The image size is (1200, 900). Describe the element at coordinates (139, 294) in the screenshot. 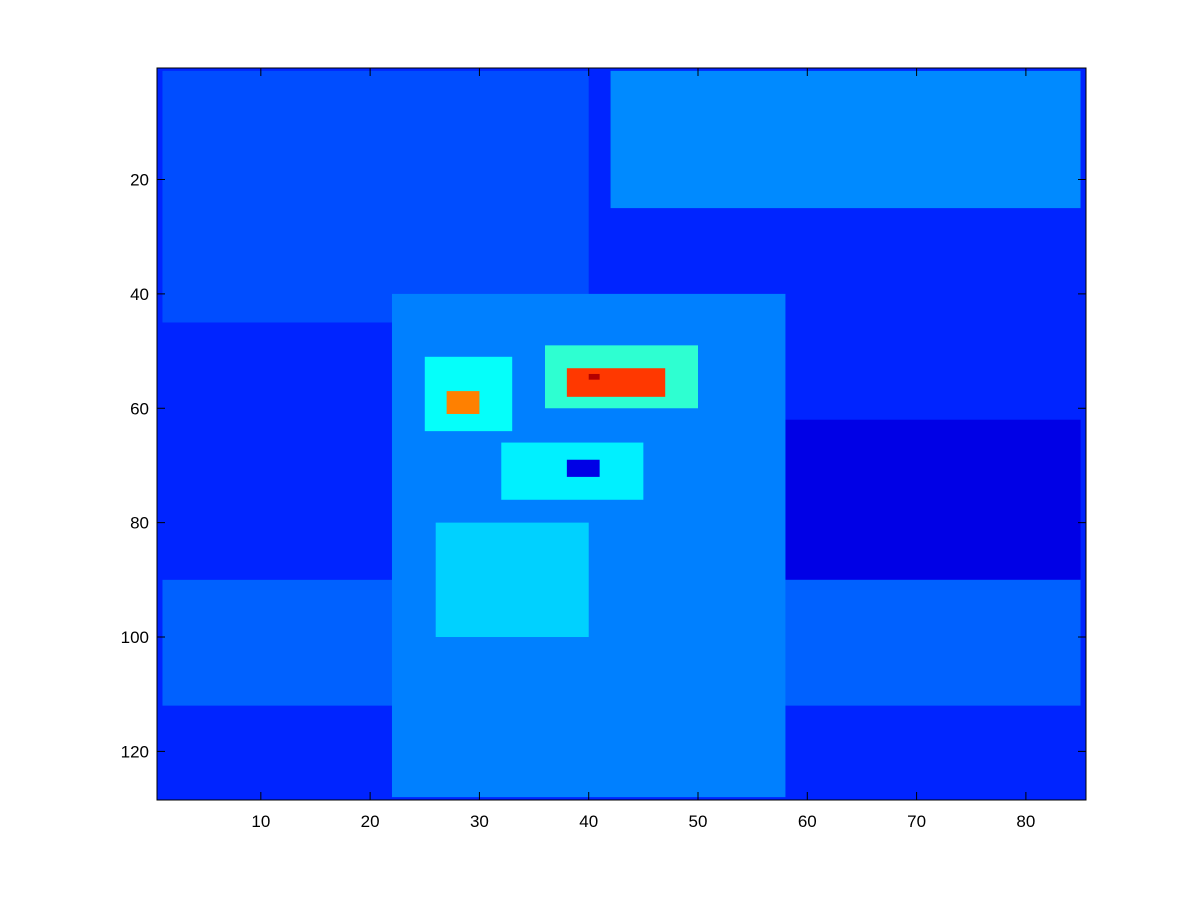

I see `y-tick-label: 40` at that location.